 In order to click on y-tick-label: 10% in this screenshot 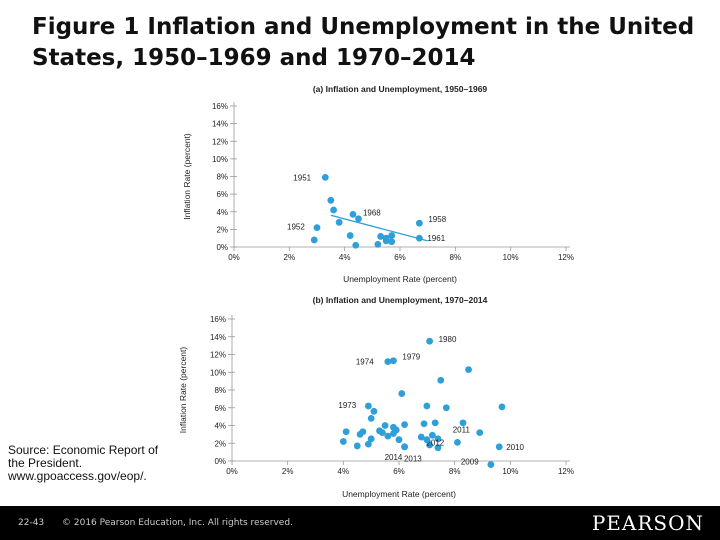, I will do `click(218, 372)`.